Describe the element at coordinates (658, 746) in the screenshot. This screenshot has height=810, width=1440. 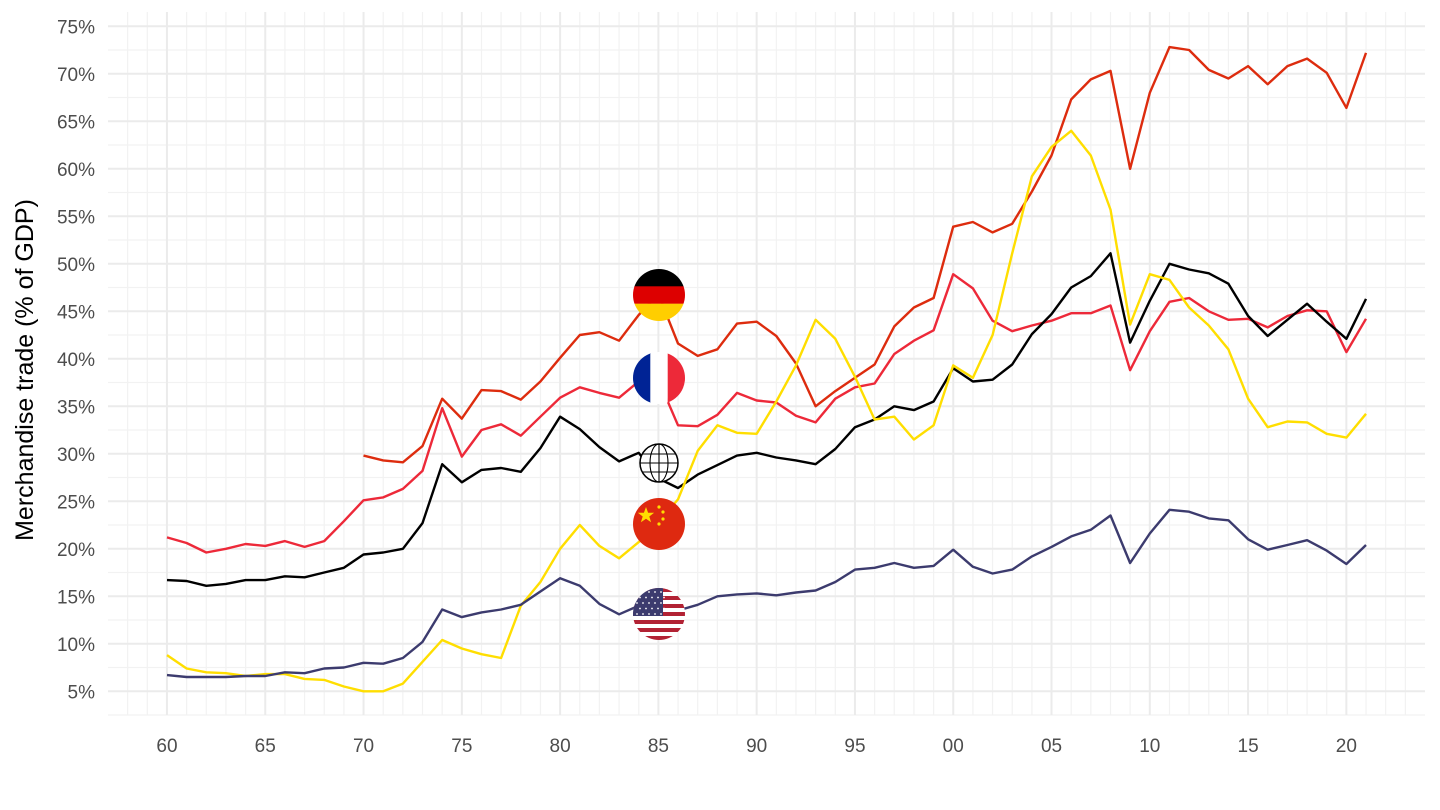
I see `x-tick-label: 85` at that location.